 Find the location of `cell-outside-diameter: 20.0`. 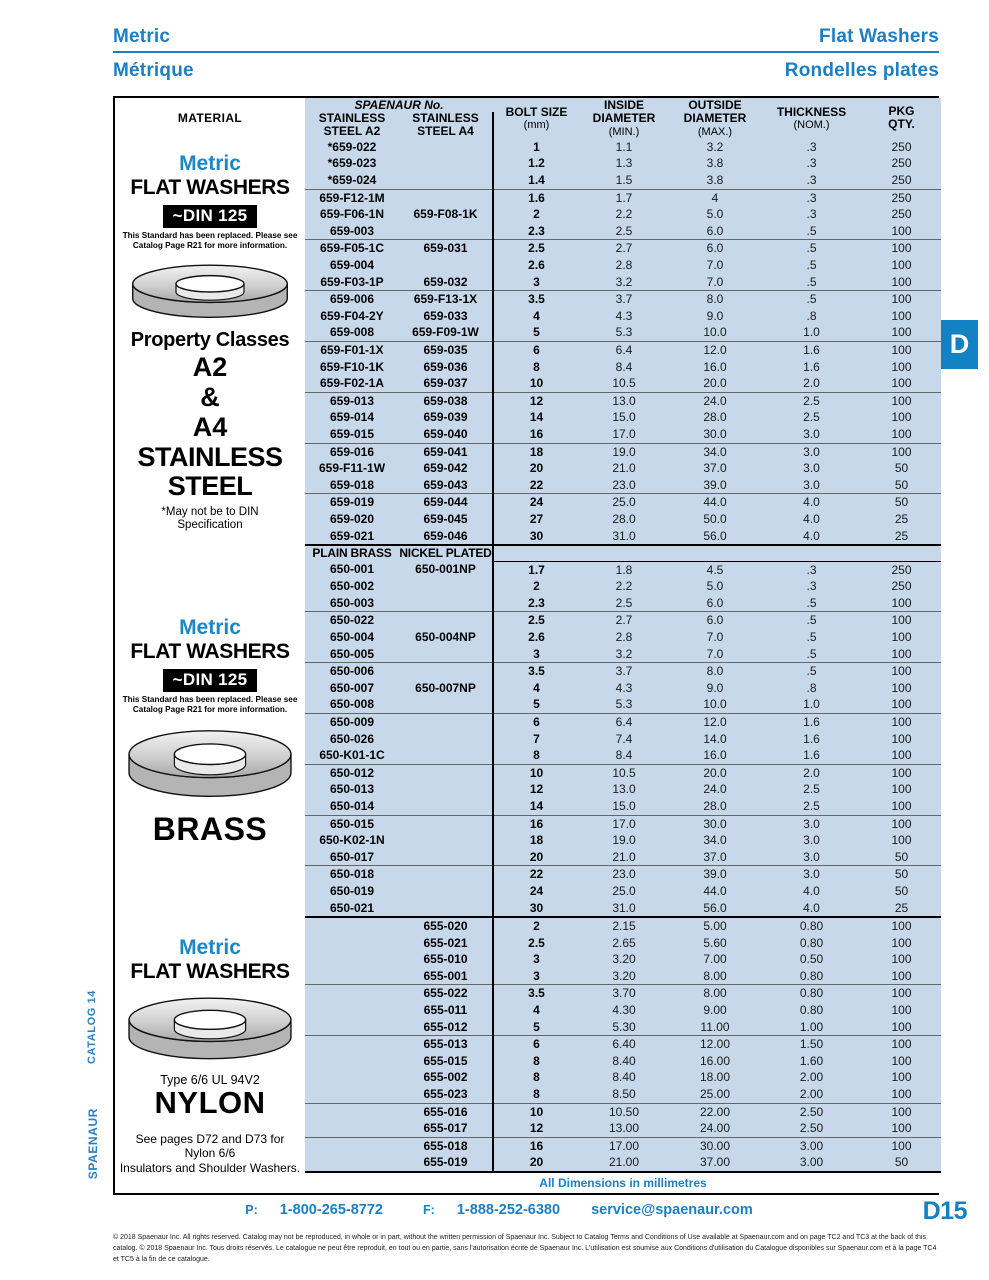

cell-outside-diameter: 20.0 is located at coordinates (715, 384).